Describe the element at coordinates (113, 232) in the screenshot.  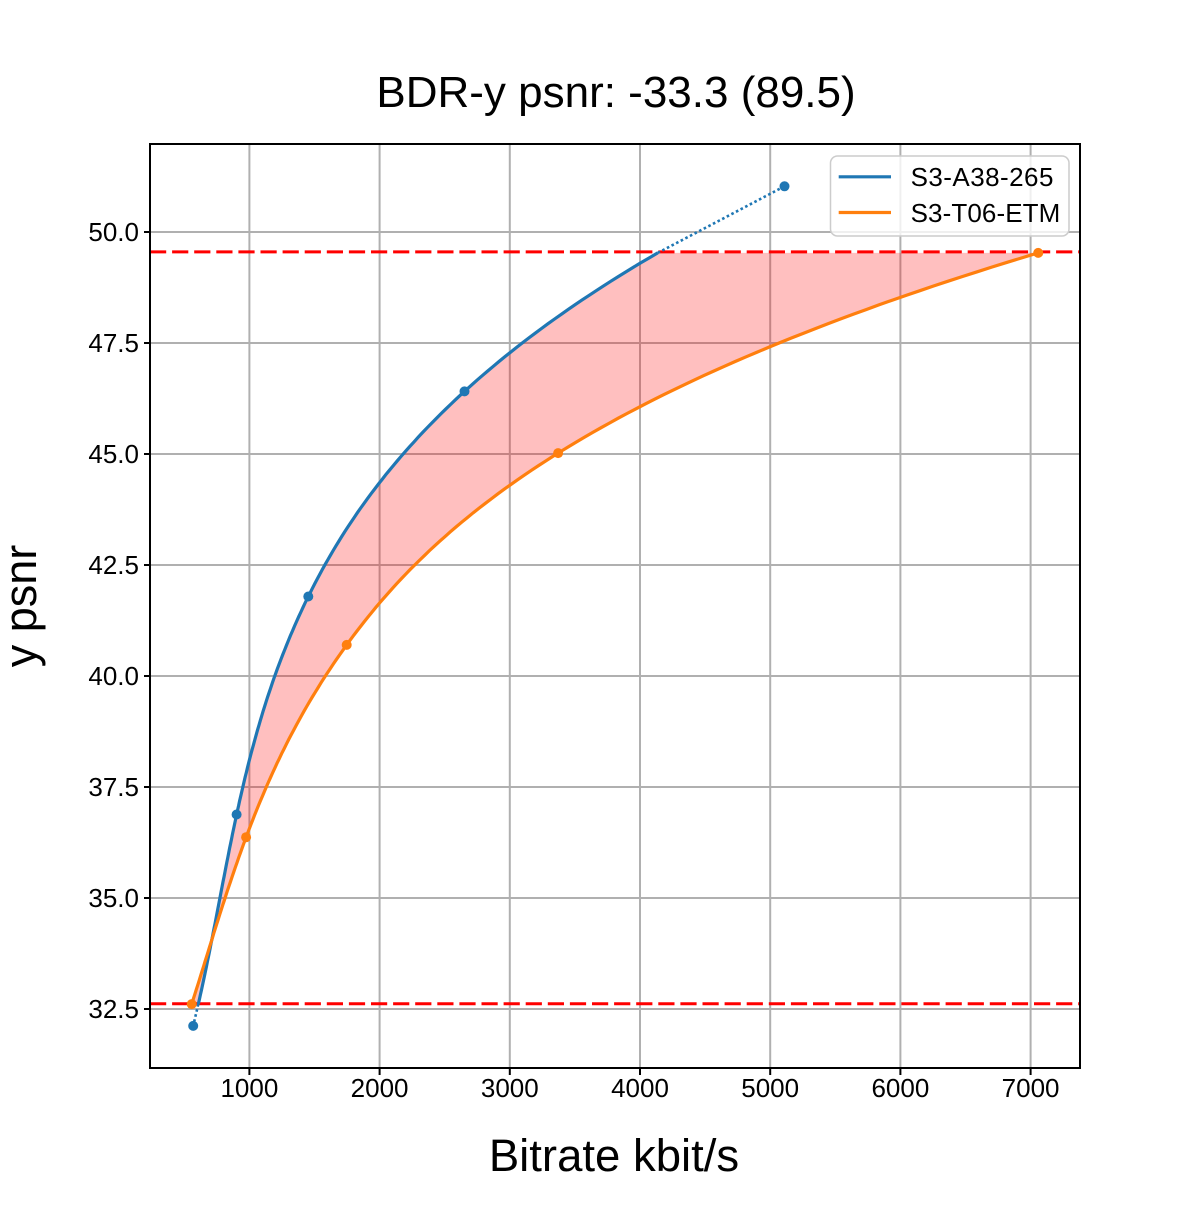
I see `svg-text: 50.0` at that location.